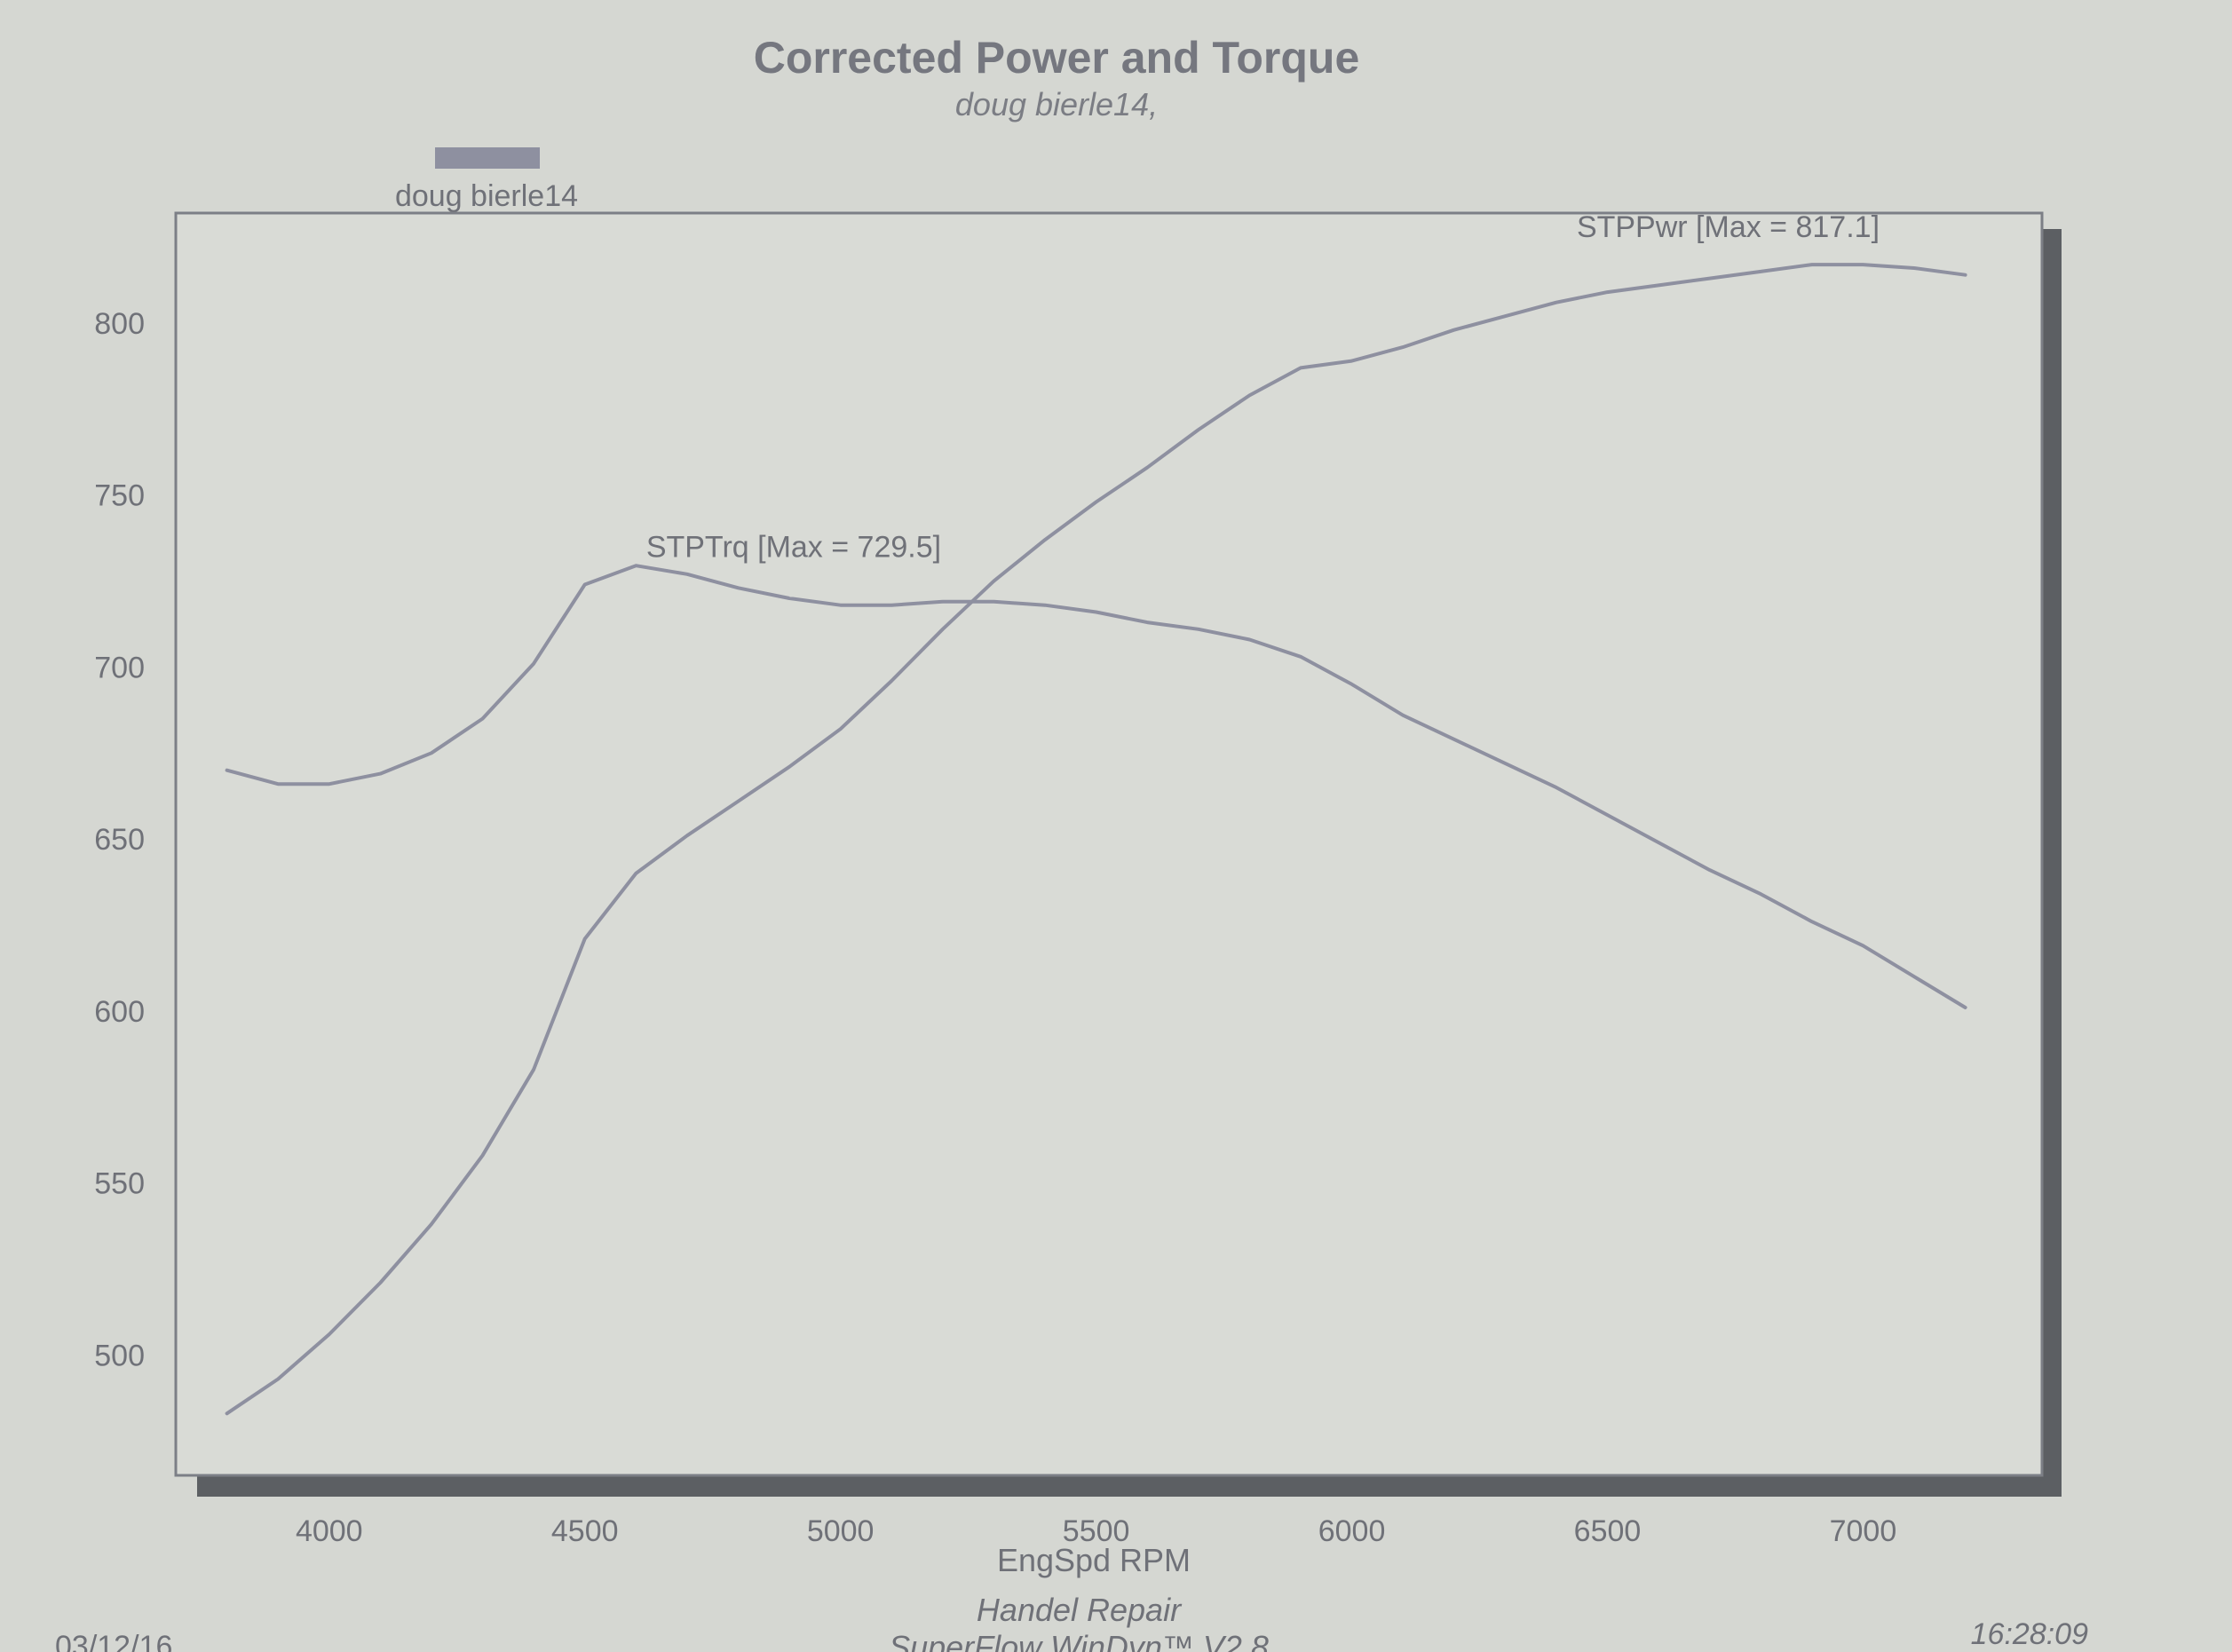 The image size is (2232, 1652). I want to click on y-tick-label: 650, so click(120, 840).